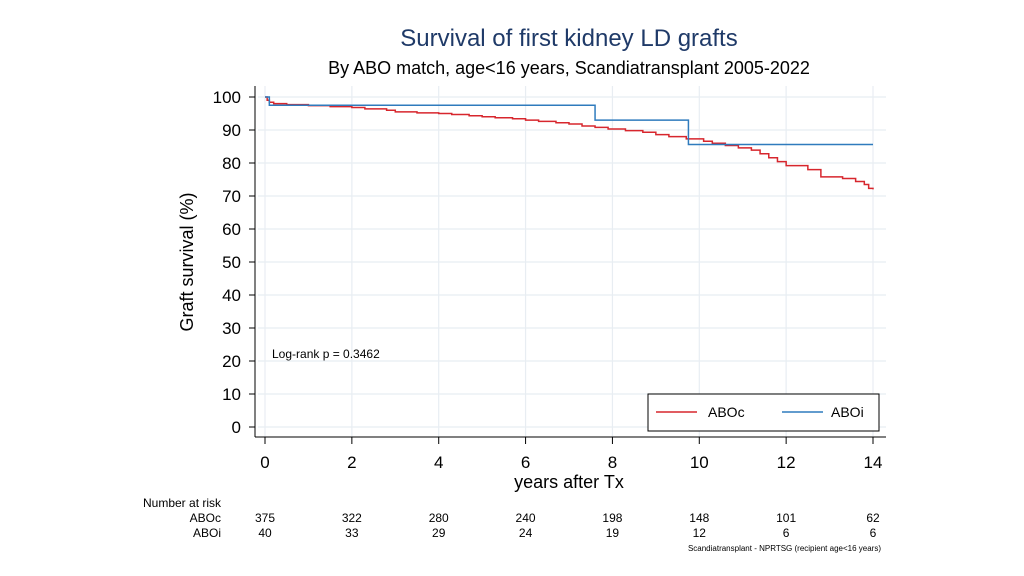 This screenshot has width=1024, height=576. Describe the element at coordinates (526, 518) in the screenshot. I see `risk-value-aboc: 240` at that location.